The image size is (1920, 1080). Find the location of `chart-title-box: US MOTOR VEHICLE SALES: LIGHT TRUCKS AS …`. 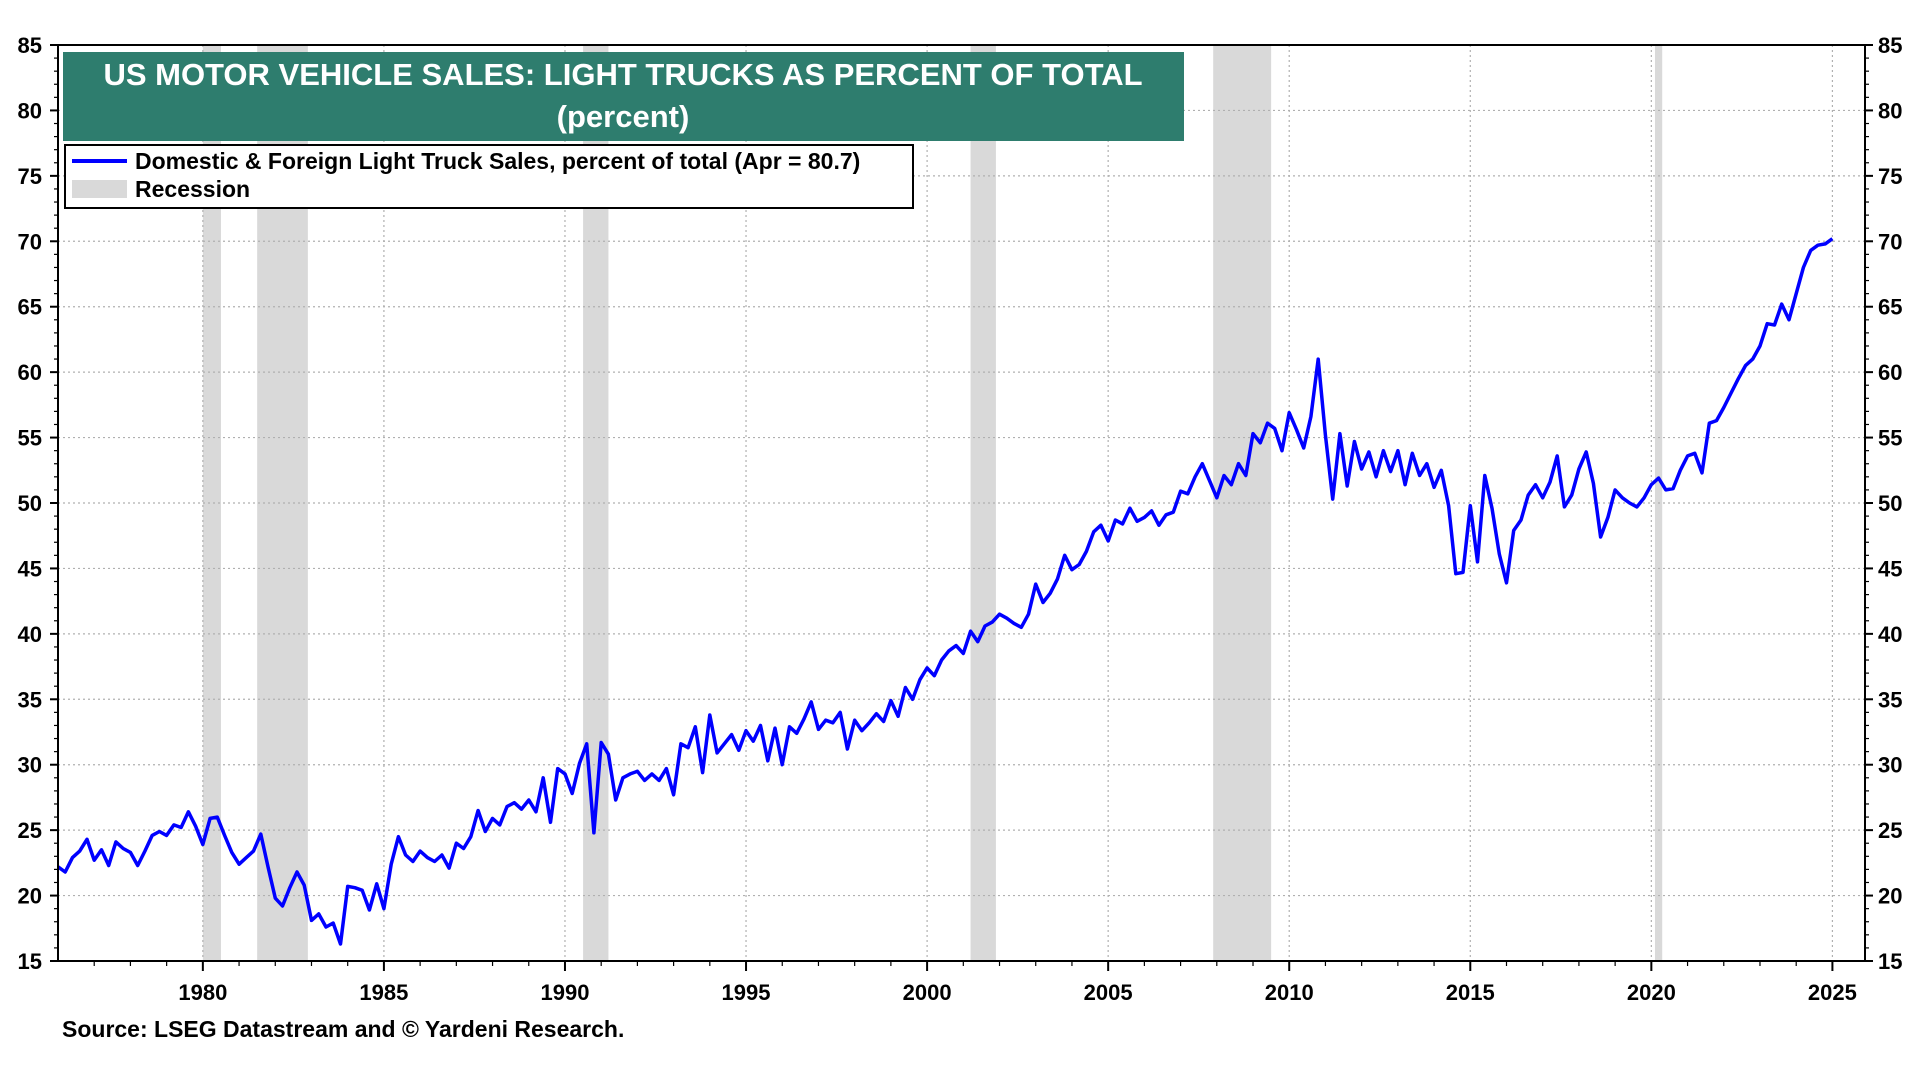

chart-title-box: US MOTOR VEHICLE SALES: LIGHT TRUCKS AS … is located at coordinates (623, 96).